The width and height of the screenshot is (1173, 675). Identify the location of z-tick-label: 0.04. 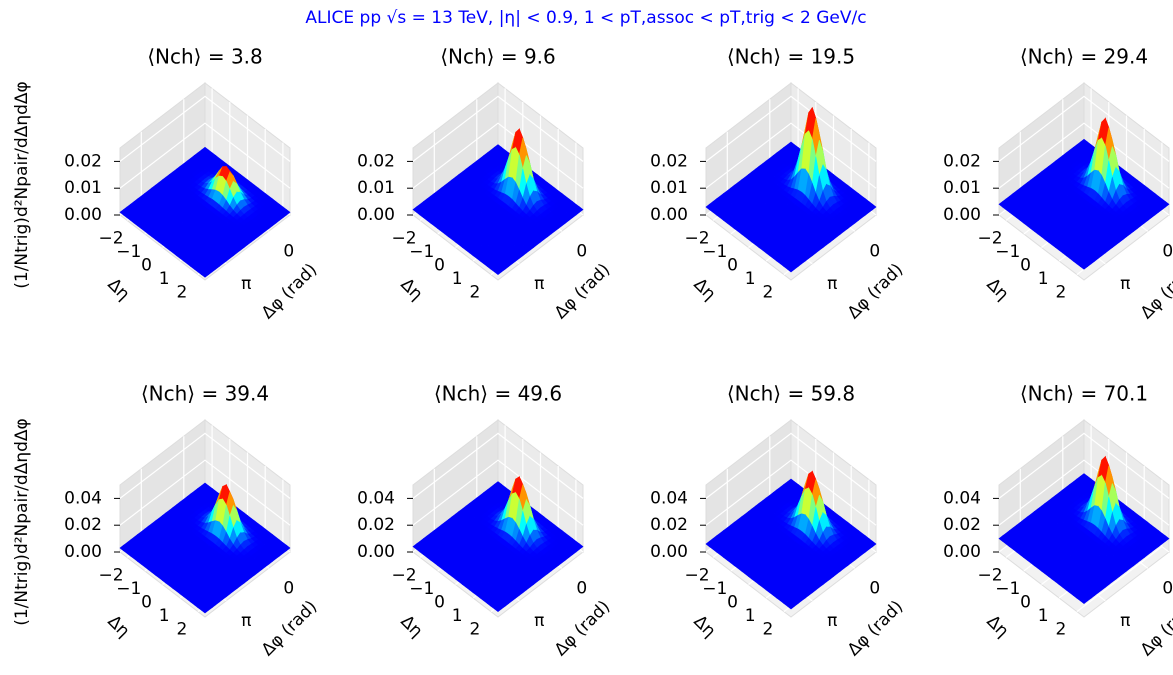
(962, 498).